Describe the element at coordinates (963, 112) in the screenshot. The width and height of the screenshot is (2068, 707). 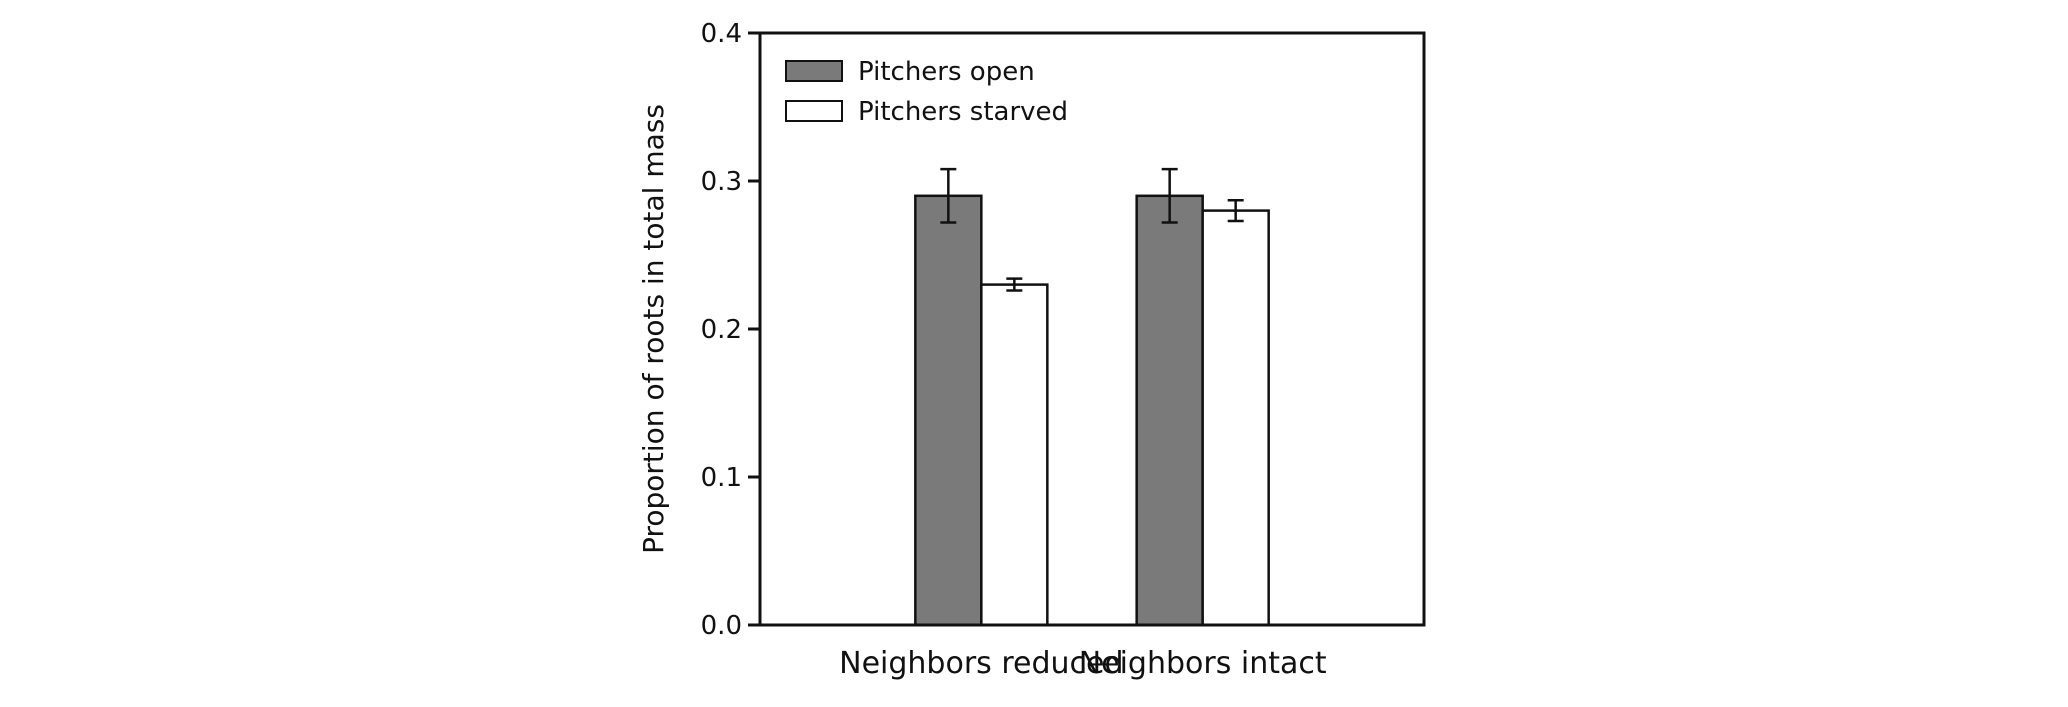
I see `legend-label: Pitchers starved` at that location.